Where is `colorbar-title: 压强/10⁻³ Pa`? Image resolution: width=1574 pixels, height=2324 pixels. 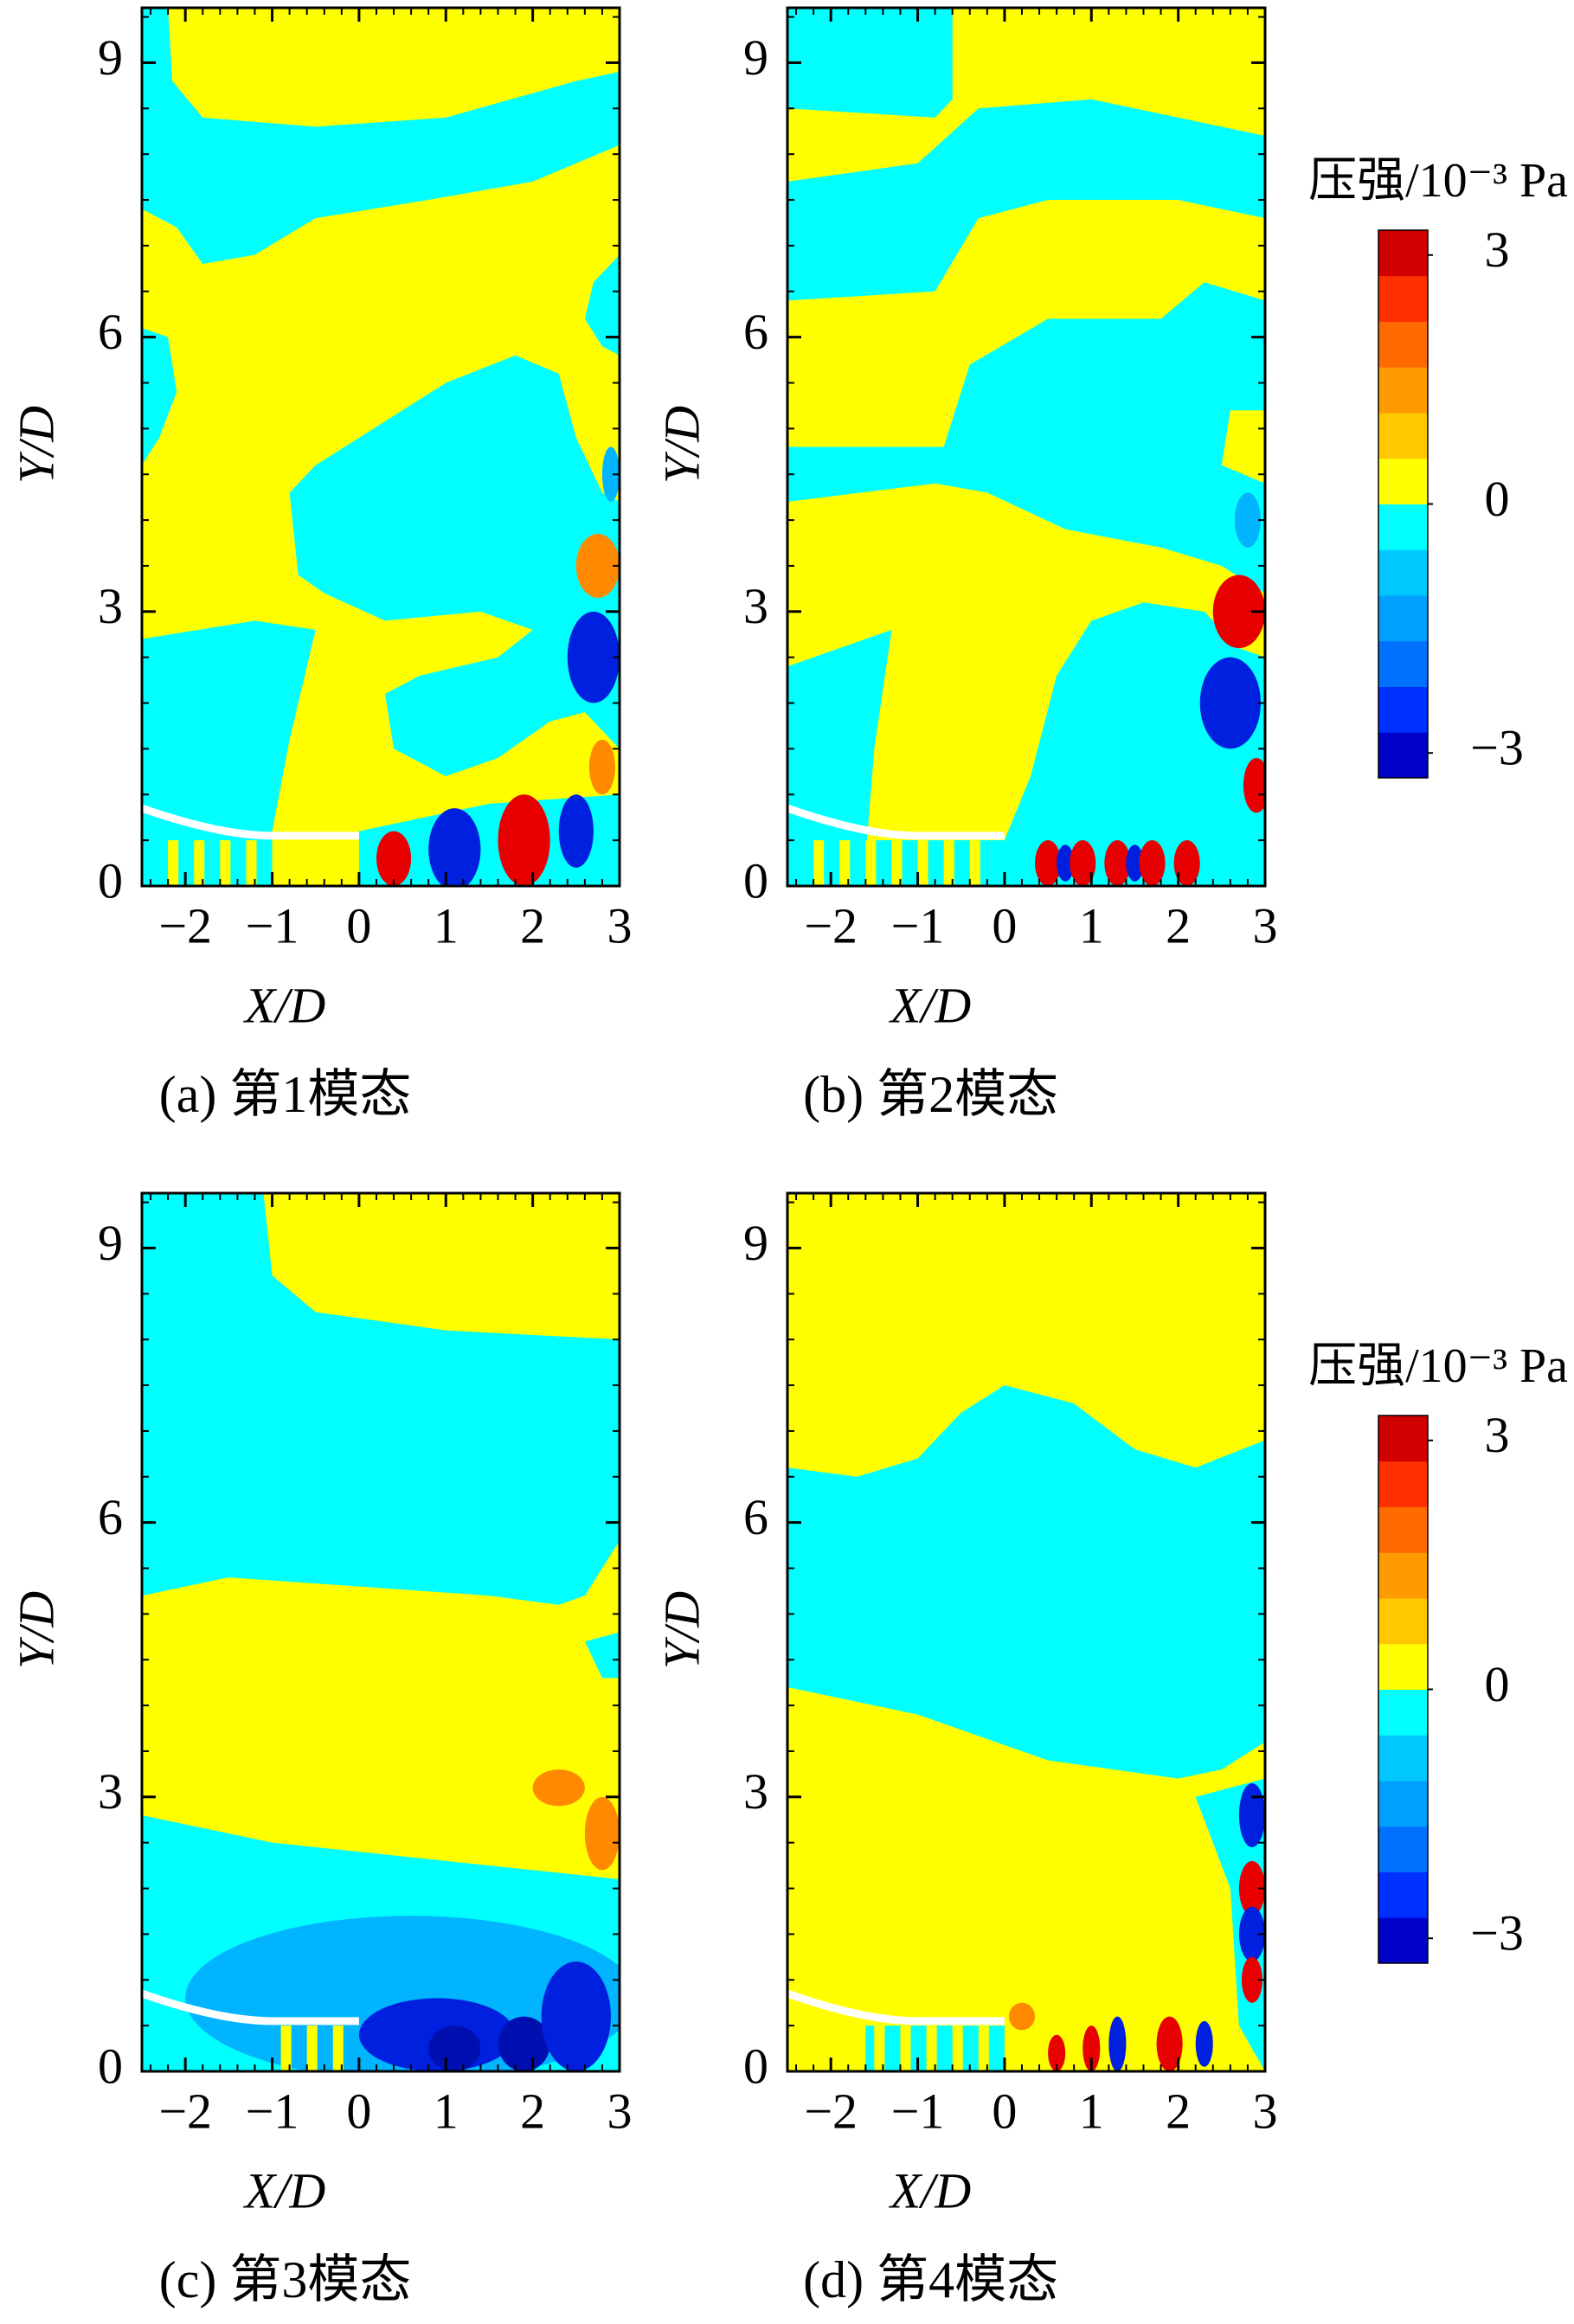 colorbar-title: 压强/10⁻³ Pa is located at coordinates (1438, 1366).